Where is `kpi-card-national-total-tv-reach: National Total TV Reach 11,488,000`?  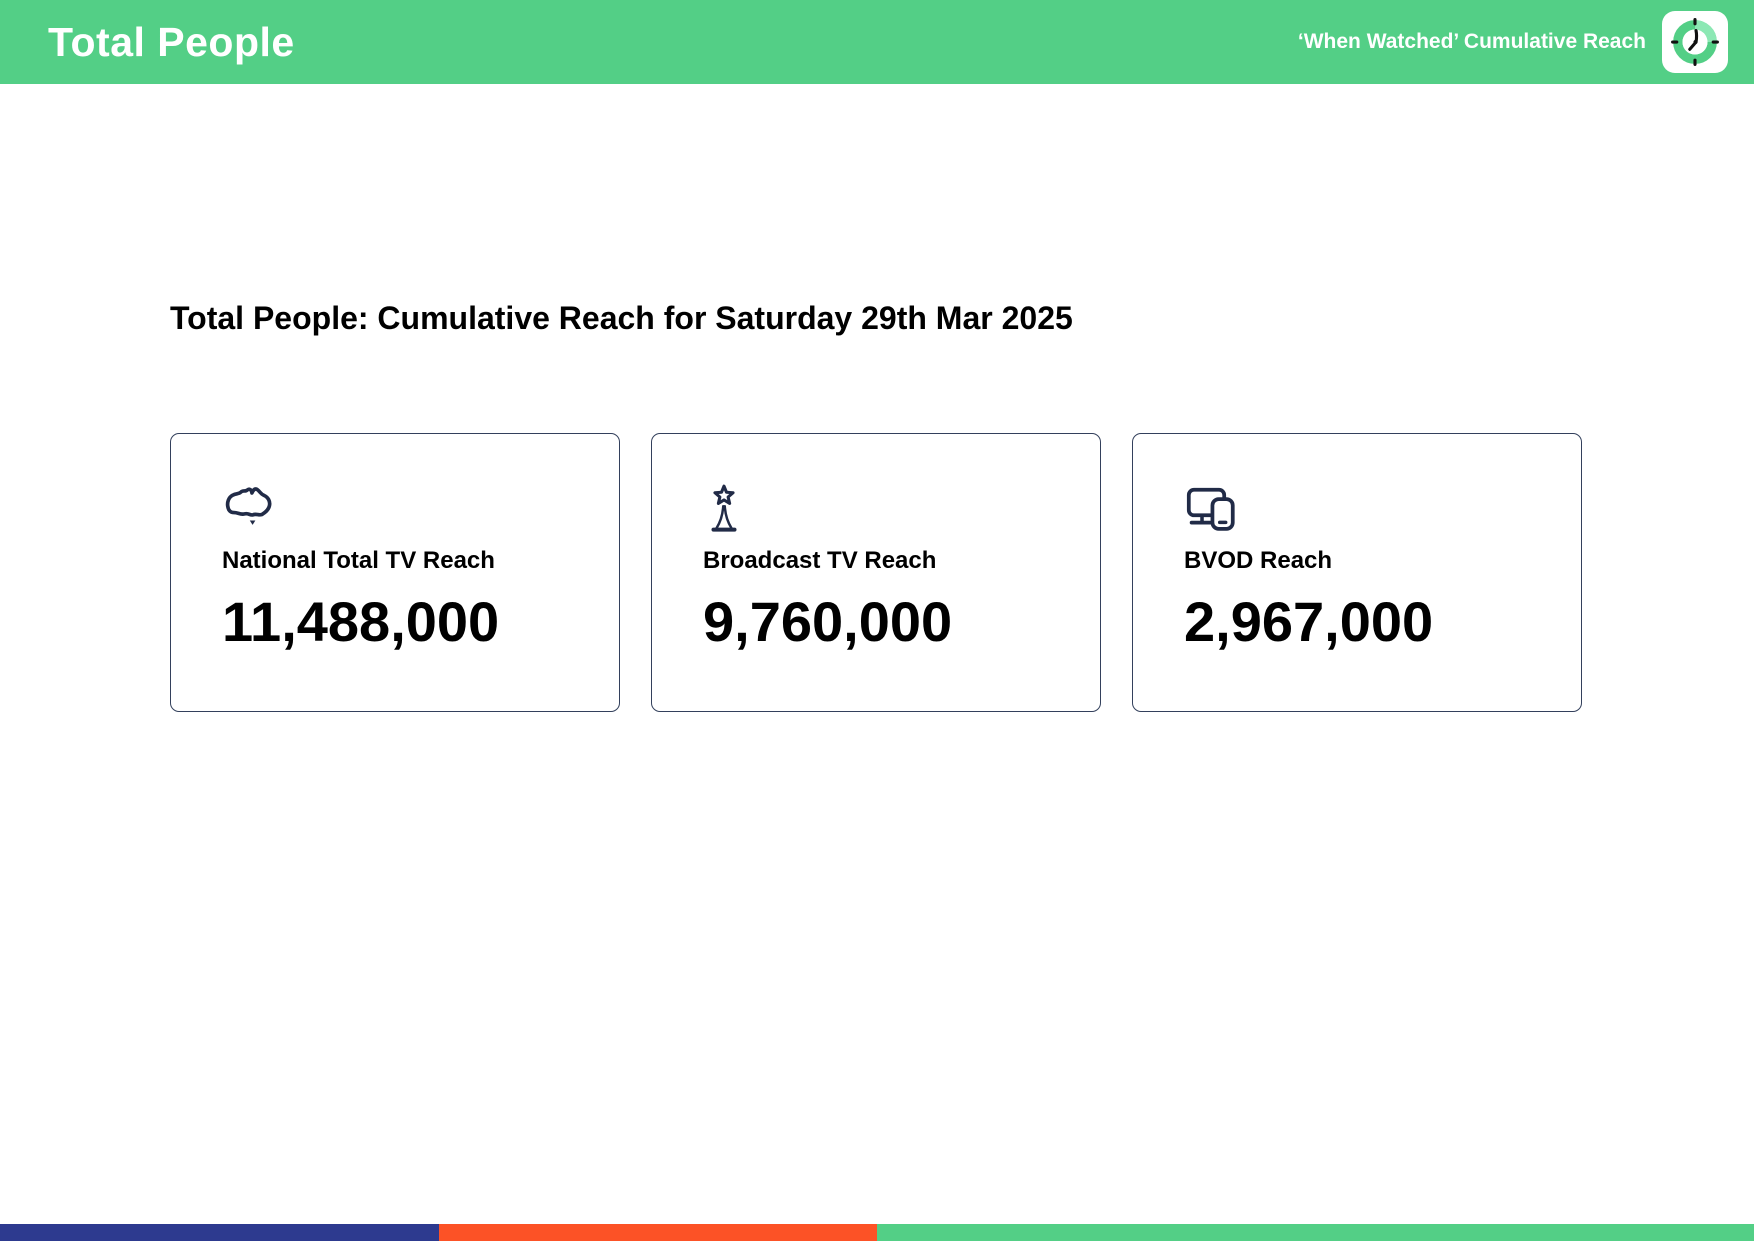 kpi-card-national-total-tv-reach: National Total TV Reach 11,488,000 is located at coordinates (395, 572).